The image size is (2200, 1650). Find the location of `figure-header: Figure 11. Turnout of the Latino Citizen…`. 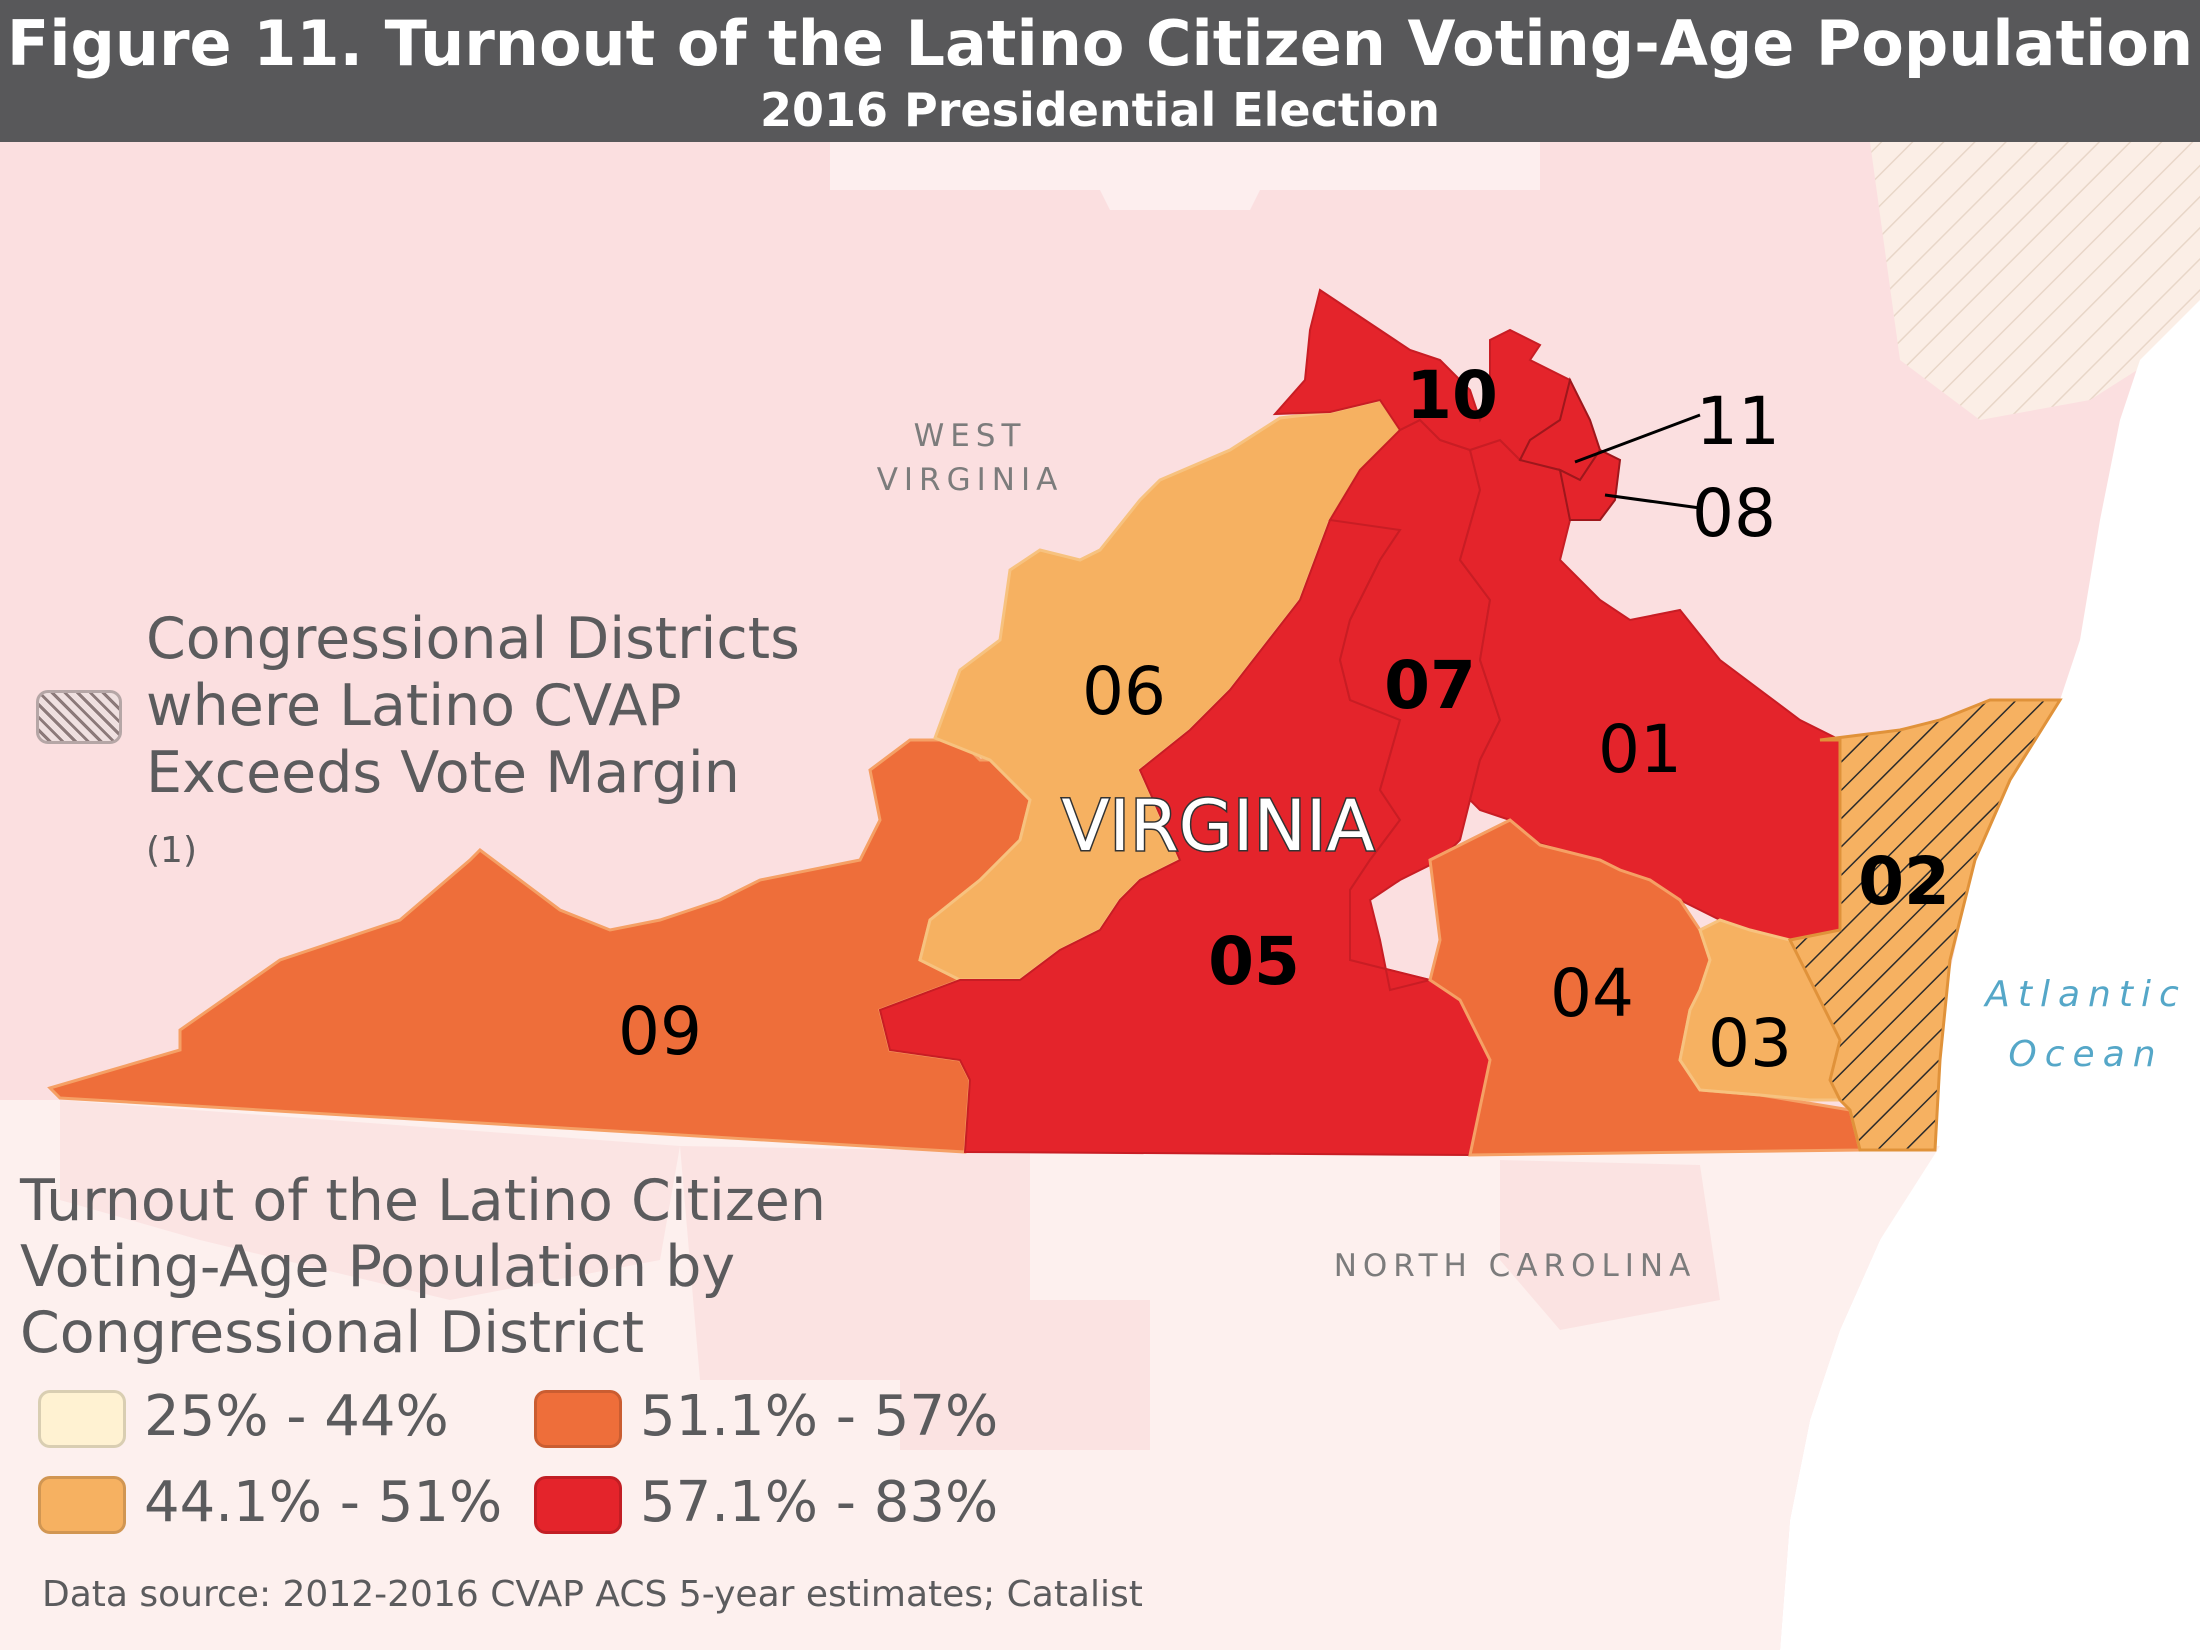

figure-header: Figure 11. Turnout of the Latino Citizen… is located at coordinates (1100, 71).